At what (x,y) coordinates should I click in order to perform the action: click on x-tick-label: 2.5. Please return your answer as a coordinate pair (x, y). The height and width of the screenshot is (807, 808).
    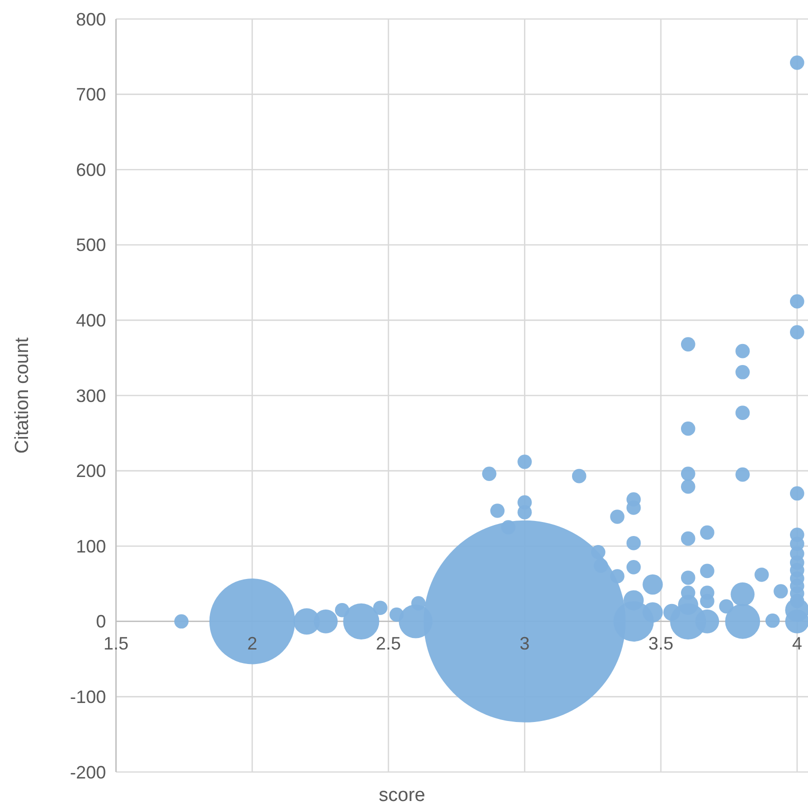
    Looking at the image, I should click on (388, 643).